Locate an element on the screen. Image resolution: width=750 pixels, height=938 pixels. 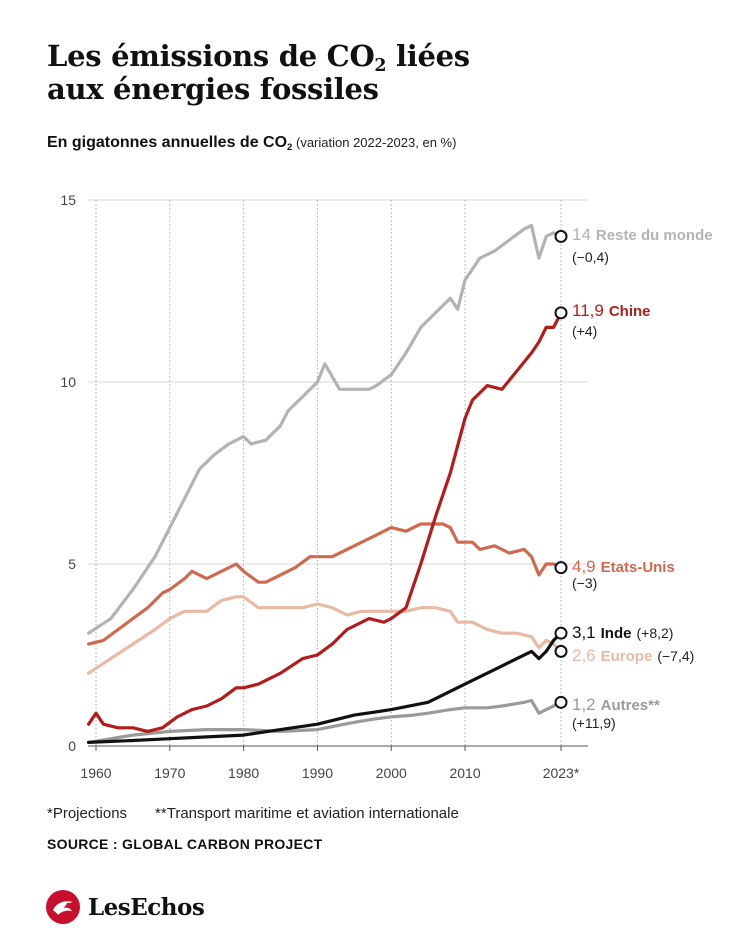
source-credit: SOURCE : GLOBAL CARBON PROJECT is located at coordinates (185, 844).